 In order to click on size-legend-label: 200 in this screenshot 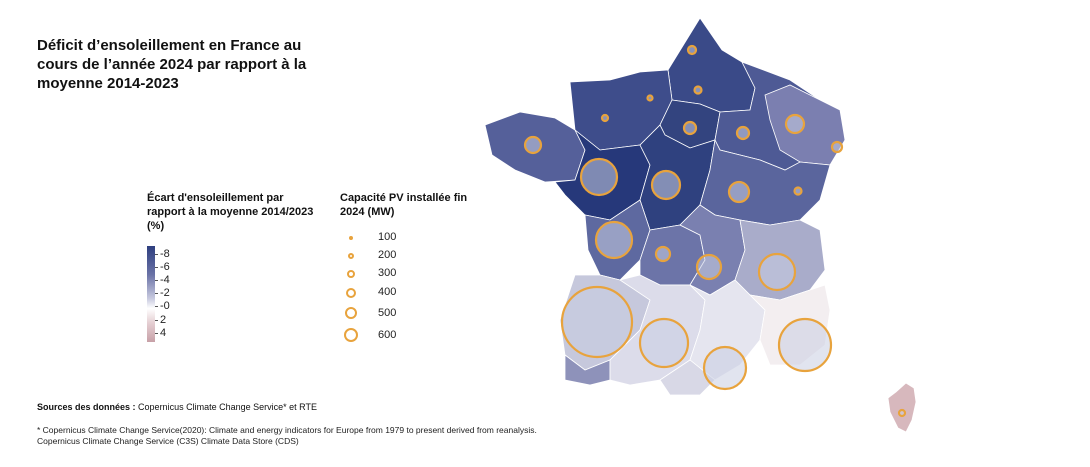, I will do `click(387, 255)`.